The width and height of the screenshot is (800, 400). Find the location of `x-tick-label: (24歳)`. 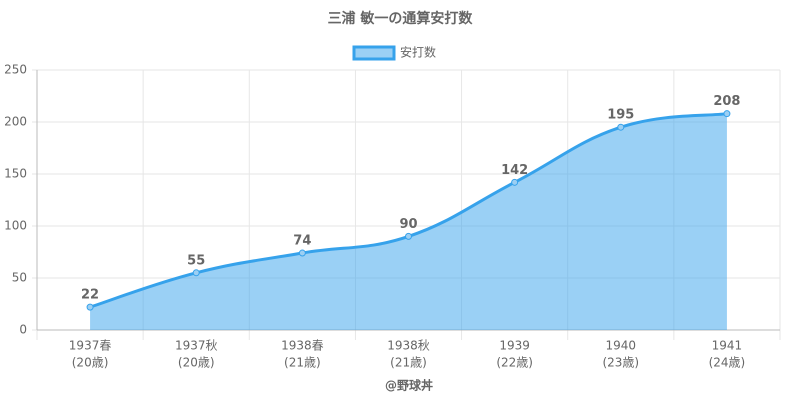

x-tick-label: (24歳) is located at coordinates (727, 363).